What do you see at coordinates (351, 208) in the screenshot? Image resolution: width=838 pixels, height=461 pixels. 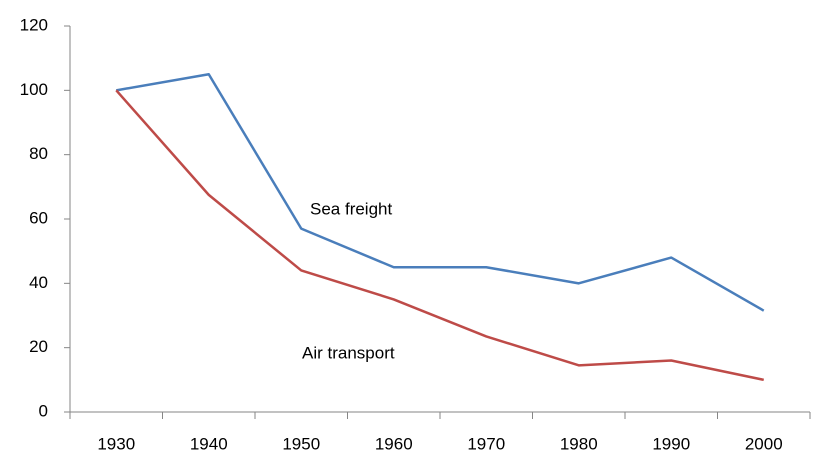 I see `series-label: Sea freight` at bounding box center [351, 208].